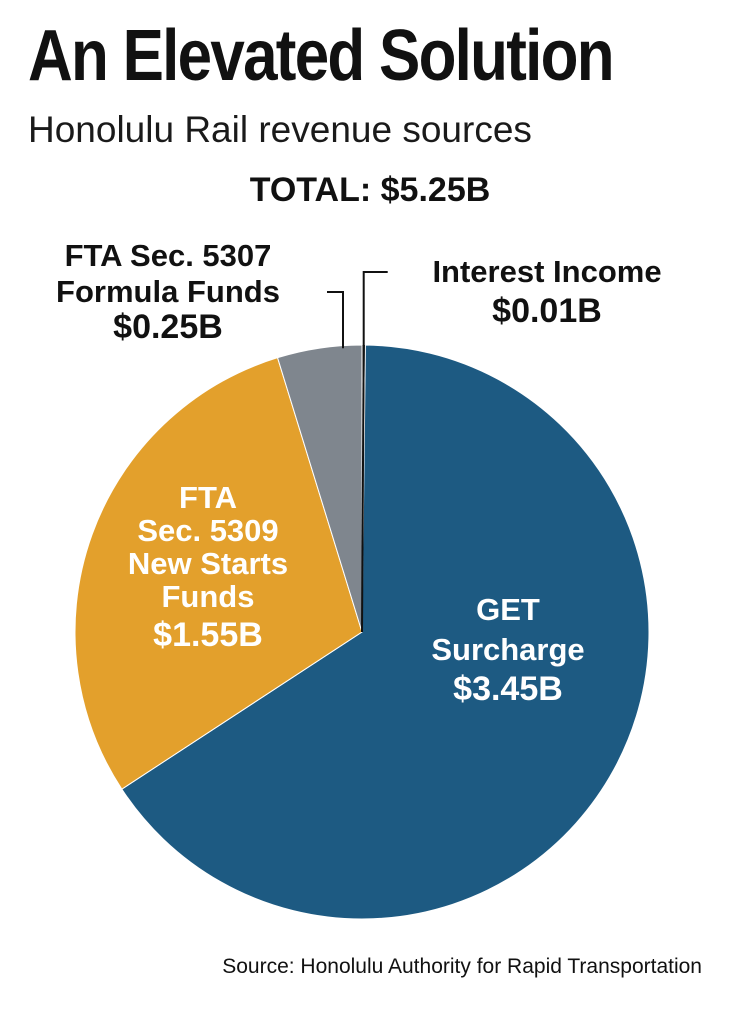 The image size is (740, 1015). What do you see at coordinates (208, 497) in the screenshot?
I see `slice-label-line: FTA` at bounding box center [208, 497].